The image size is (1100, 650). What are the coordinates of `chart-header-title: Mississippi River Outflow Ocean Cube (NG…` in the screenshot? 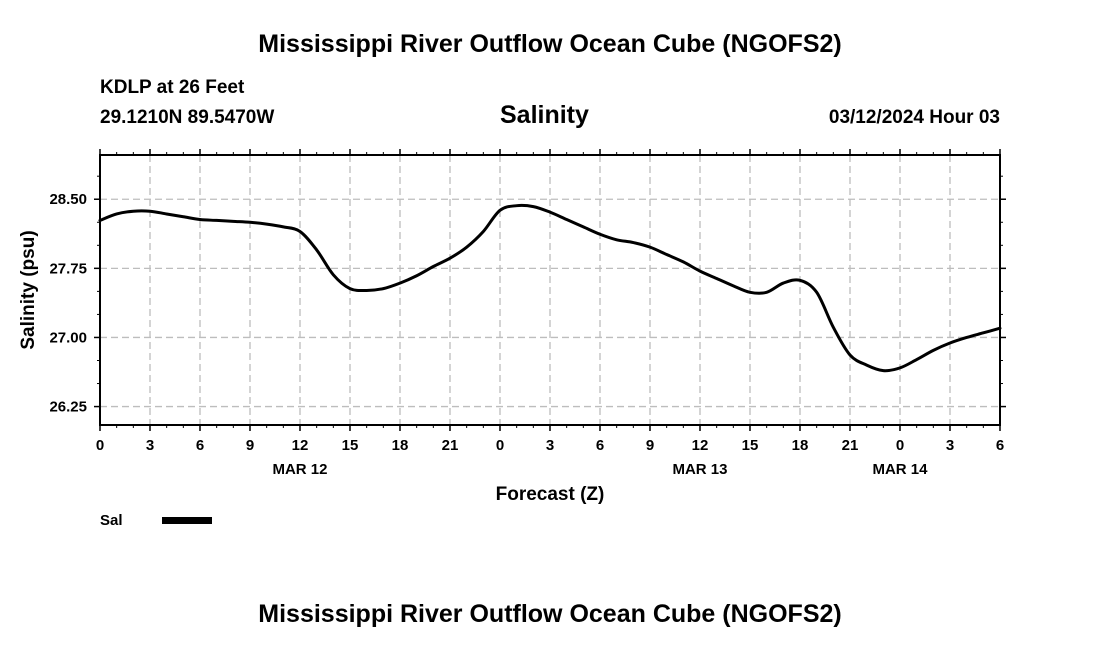 It's located at (550, 44).